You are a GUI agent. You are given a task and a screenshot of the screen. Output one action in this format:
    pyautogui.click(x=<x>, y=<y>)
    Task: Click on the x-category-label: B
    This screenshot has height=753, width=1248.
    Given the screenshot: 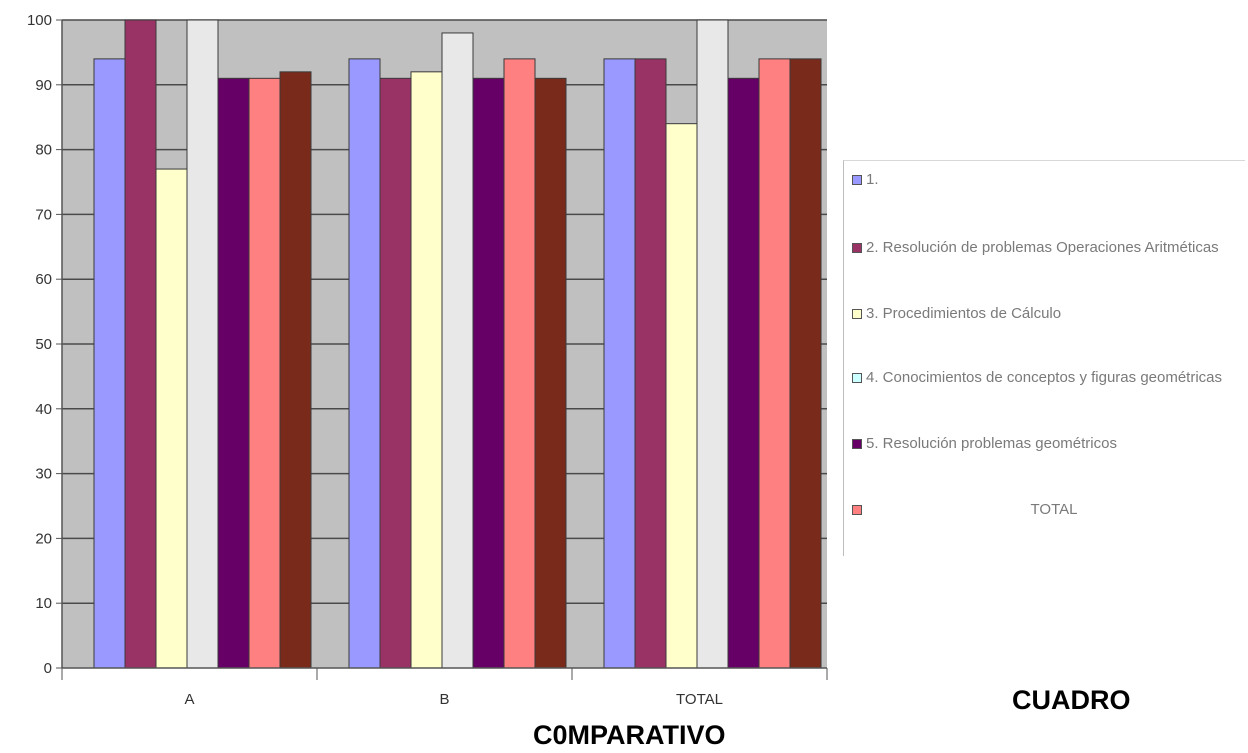 What is the action you would take?
    pyautogui.click(x=444, y=699)
    